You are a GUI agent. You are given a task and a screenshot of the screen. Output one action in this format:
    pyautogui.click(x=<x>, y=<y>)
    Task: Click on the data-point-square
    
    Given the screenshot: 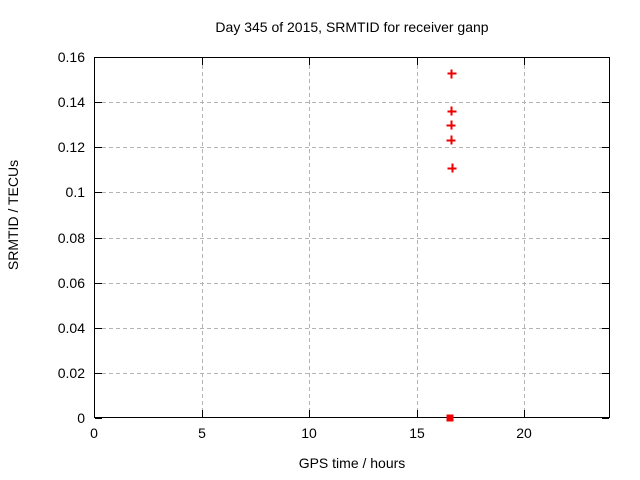 What is the action you would take?
    pyautogui.click(x=450, y=418)
    